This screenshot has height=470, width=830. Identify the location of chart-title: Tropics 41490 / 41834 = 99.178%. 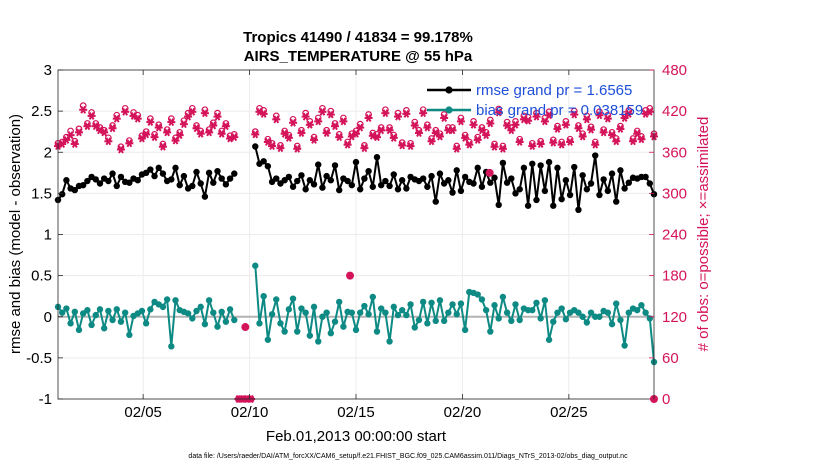
(358, 37).